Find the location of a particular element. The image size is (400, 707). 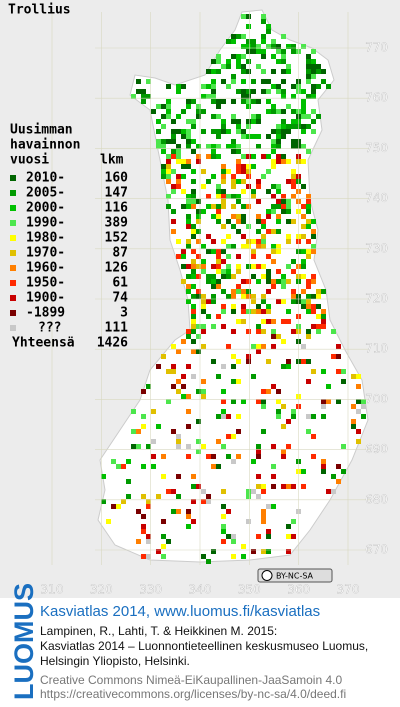

legend-count: 3 is located at coordinates (124, 313).